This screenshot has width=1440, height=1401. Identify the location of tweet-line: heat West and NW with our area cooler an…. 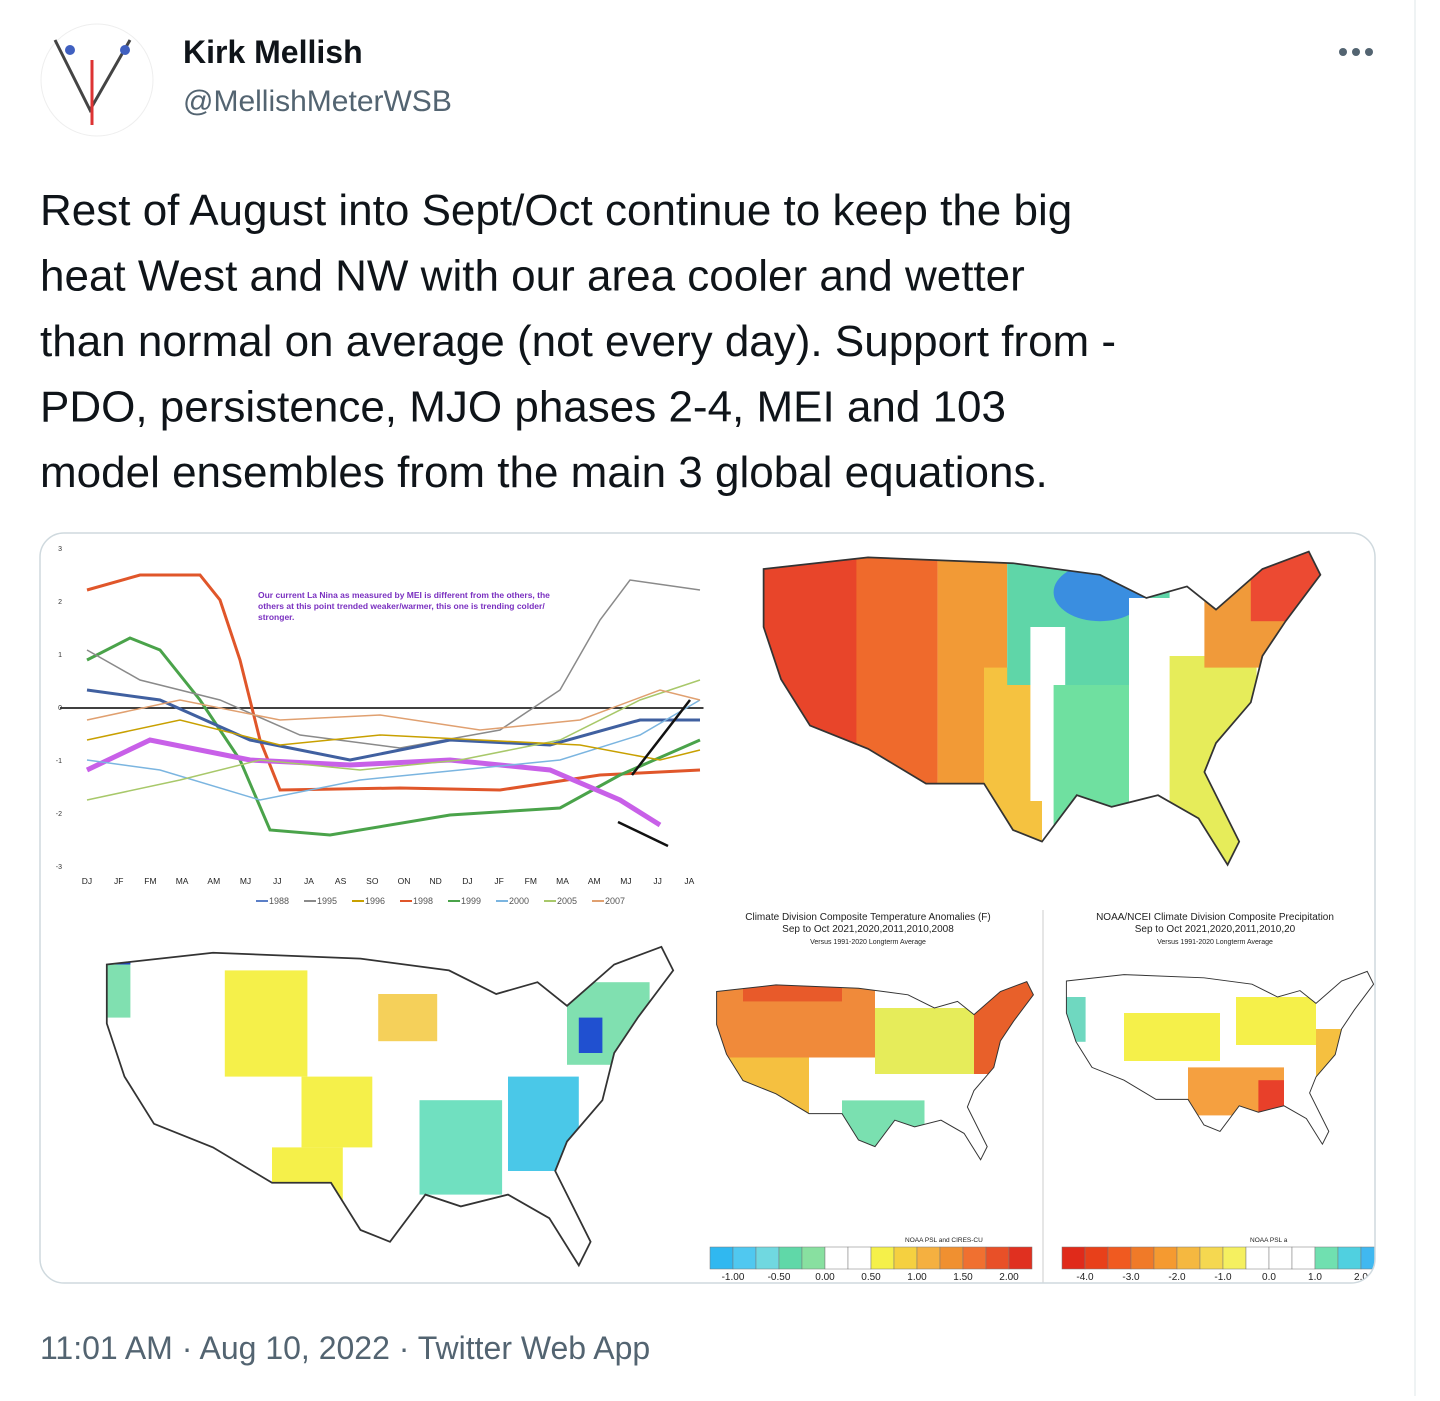
(532, 276).